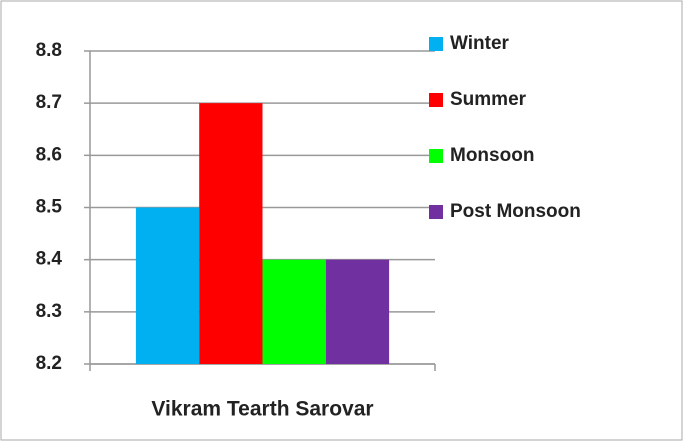  What do you see at coordinates (262, 409) in the screenshot?
I see `x-tick-label: Vikram Tearth Sarovar` at bounding box center [262, 409].